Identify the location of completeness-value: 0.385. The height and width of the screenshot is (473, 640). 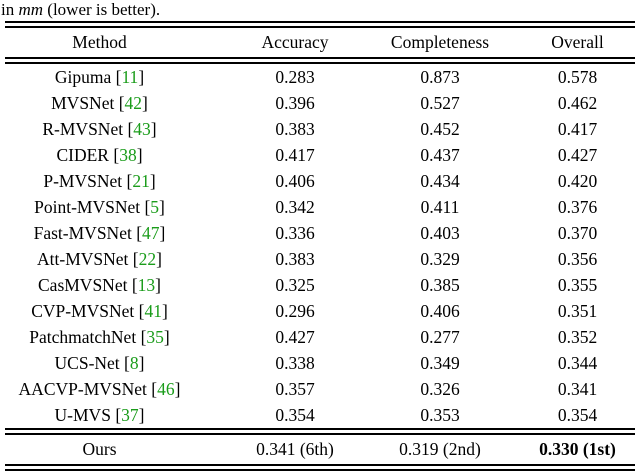
(440, 285).